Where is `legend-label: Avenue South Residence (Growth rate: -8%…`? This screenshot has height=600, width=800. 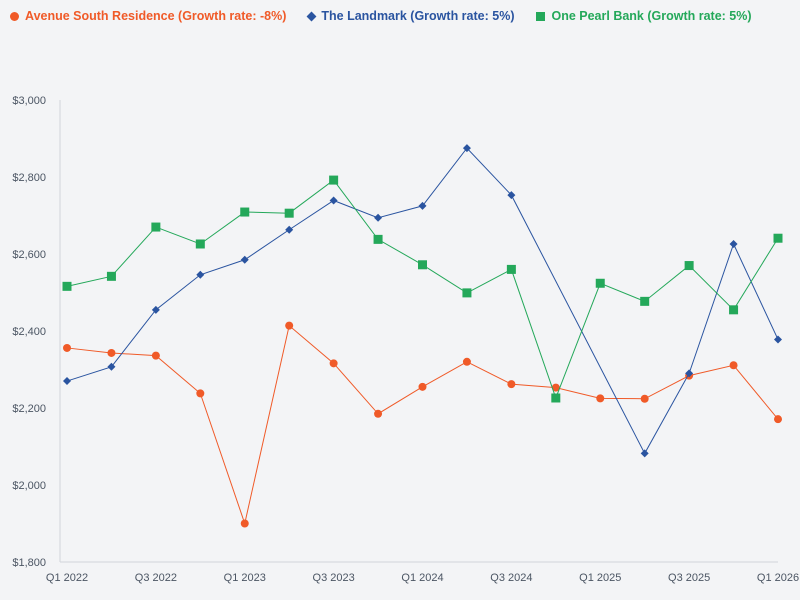
legend-label: Avenue South Residence (Growth rate: -8%… is located at coordinates (156, 16).